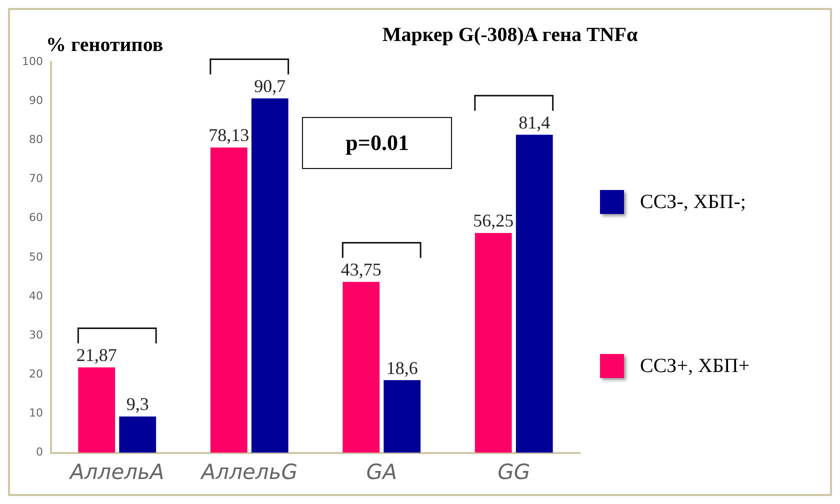 This screenshot has width=840, height=504. I want to click on y-tick-label: 20, so click(35, 374).